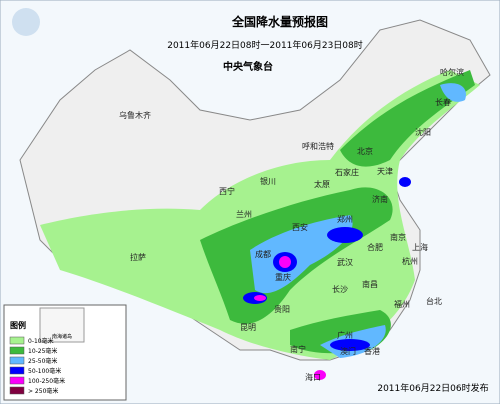  Describe the element at coordinates (279, 21) in the screenshot. I see `title: 全国降水量预报图` at that location.